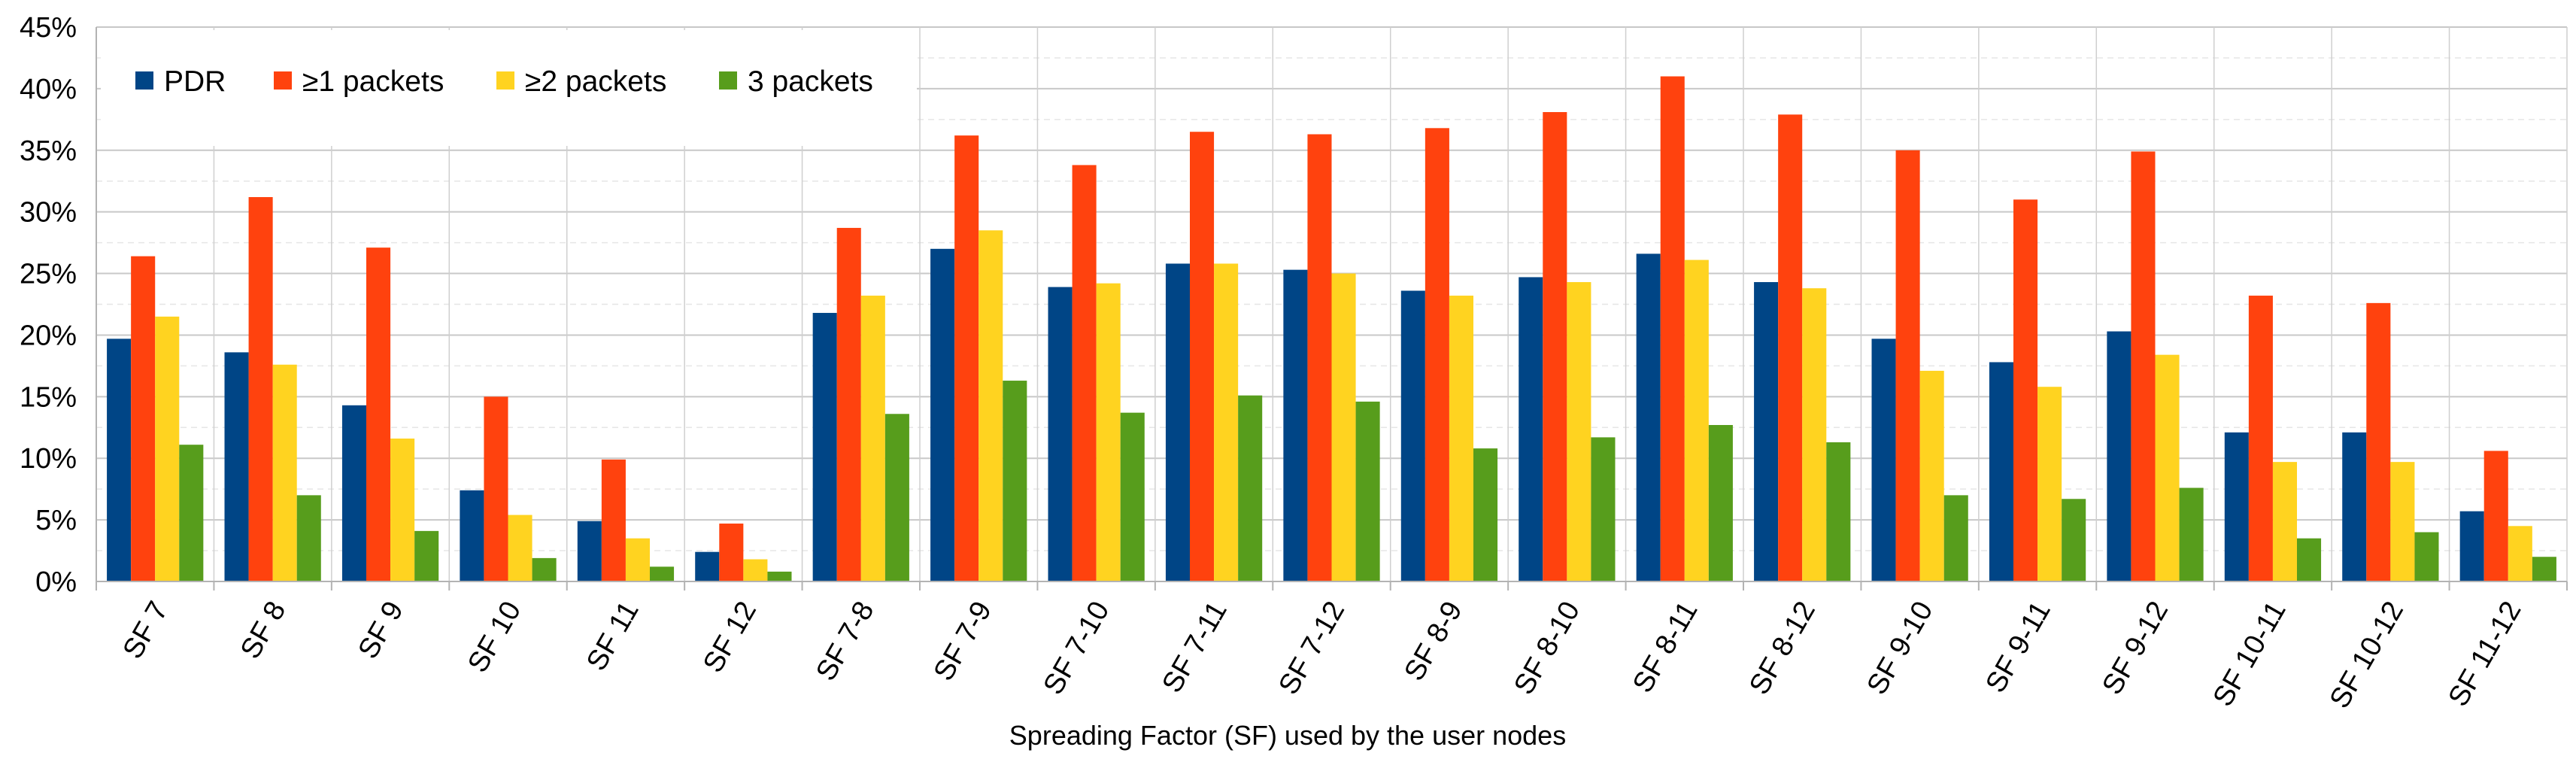  Describe the element at coordinates (810, 81) in the screenshot. I see `legend-label: 3 packets` at that location.